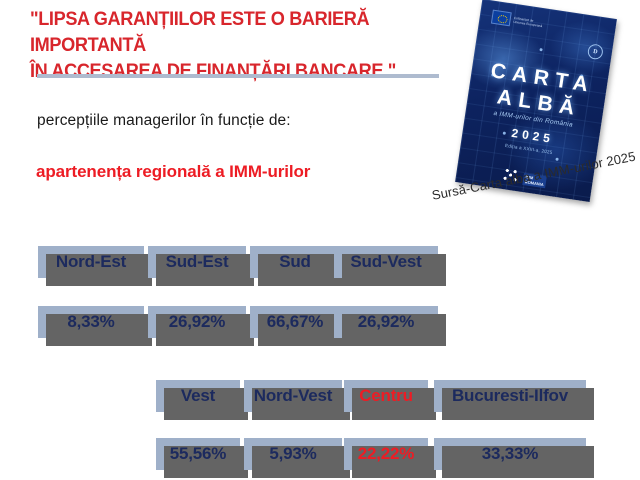 Image resolution: width=640 pixels, height=480 pixels. I want to click on subtitle-text: percepțiile managerilor în funcție de:, so click(164, 120).